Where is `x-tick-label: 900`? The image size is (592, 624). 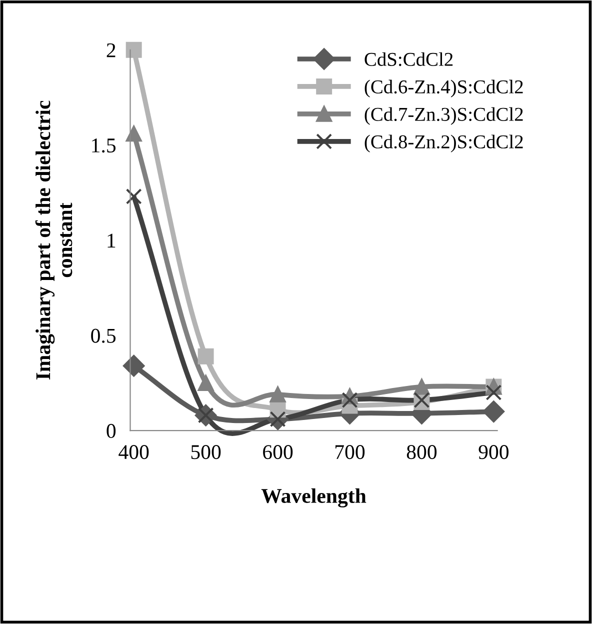 x-tick-label: 900 is located at coordinates (493, 452).